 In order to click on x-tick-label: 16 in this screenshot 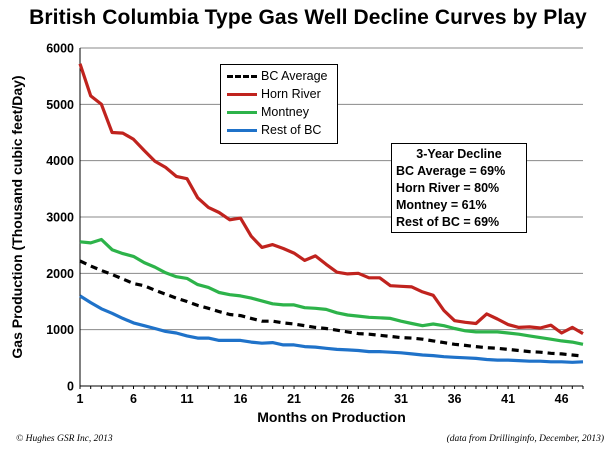, I will do `click(241, 399)`.